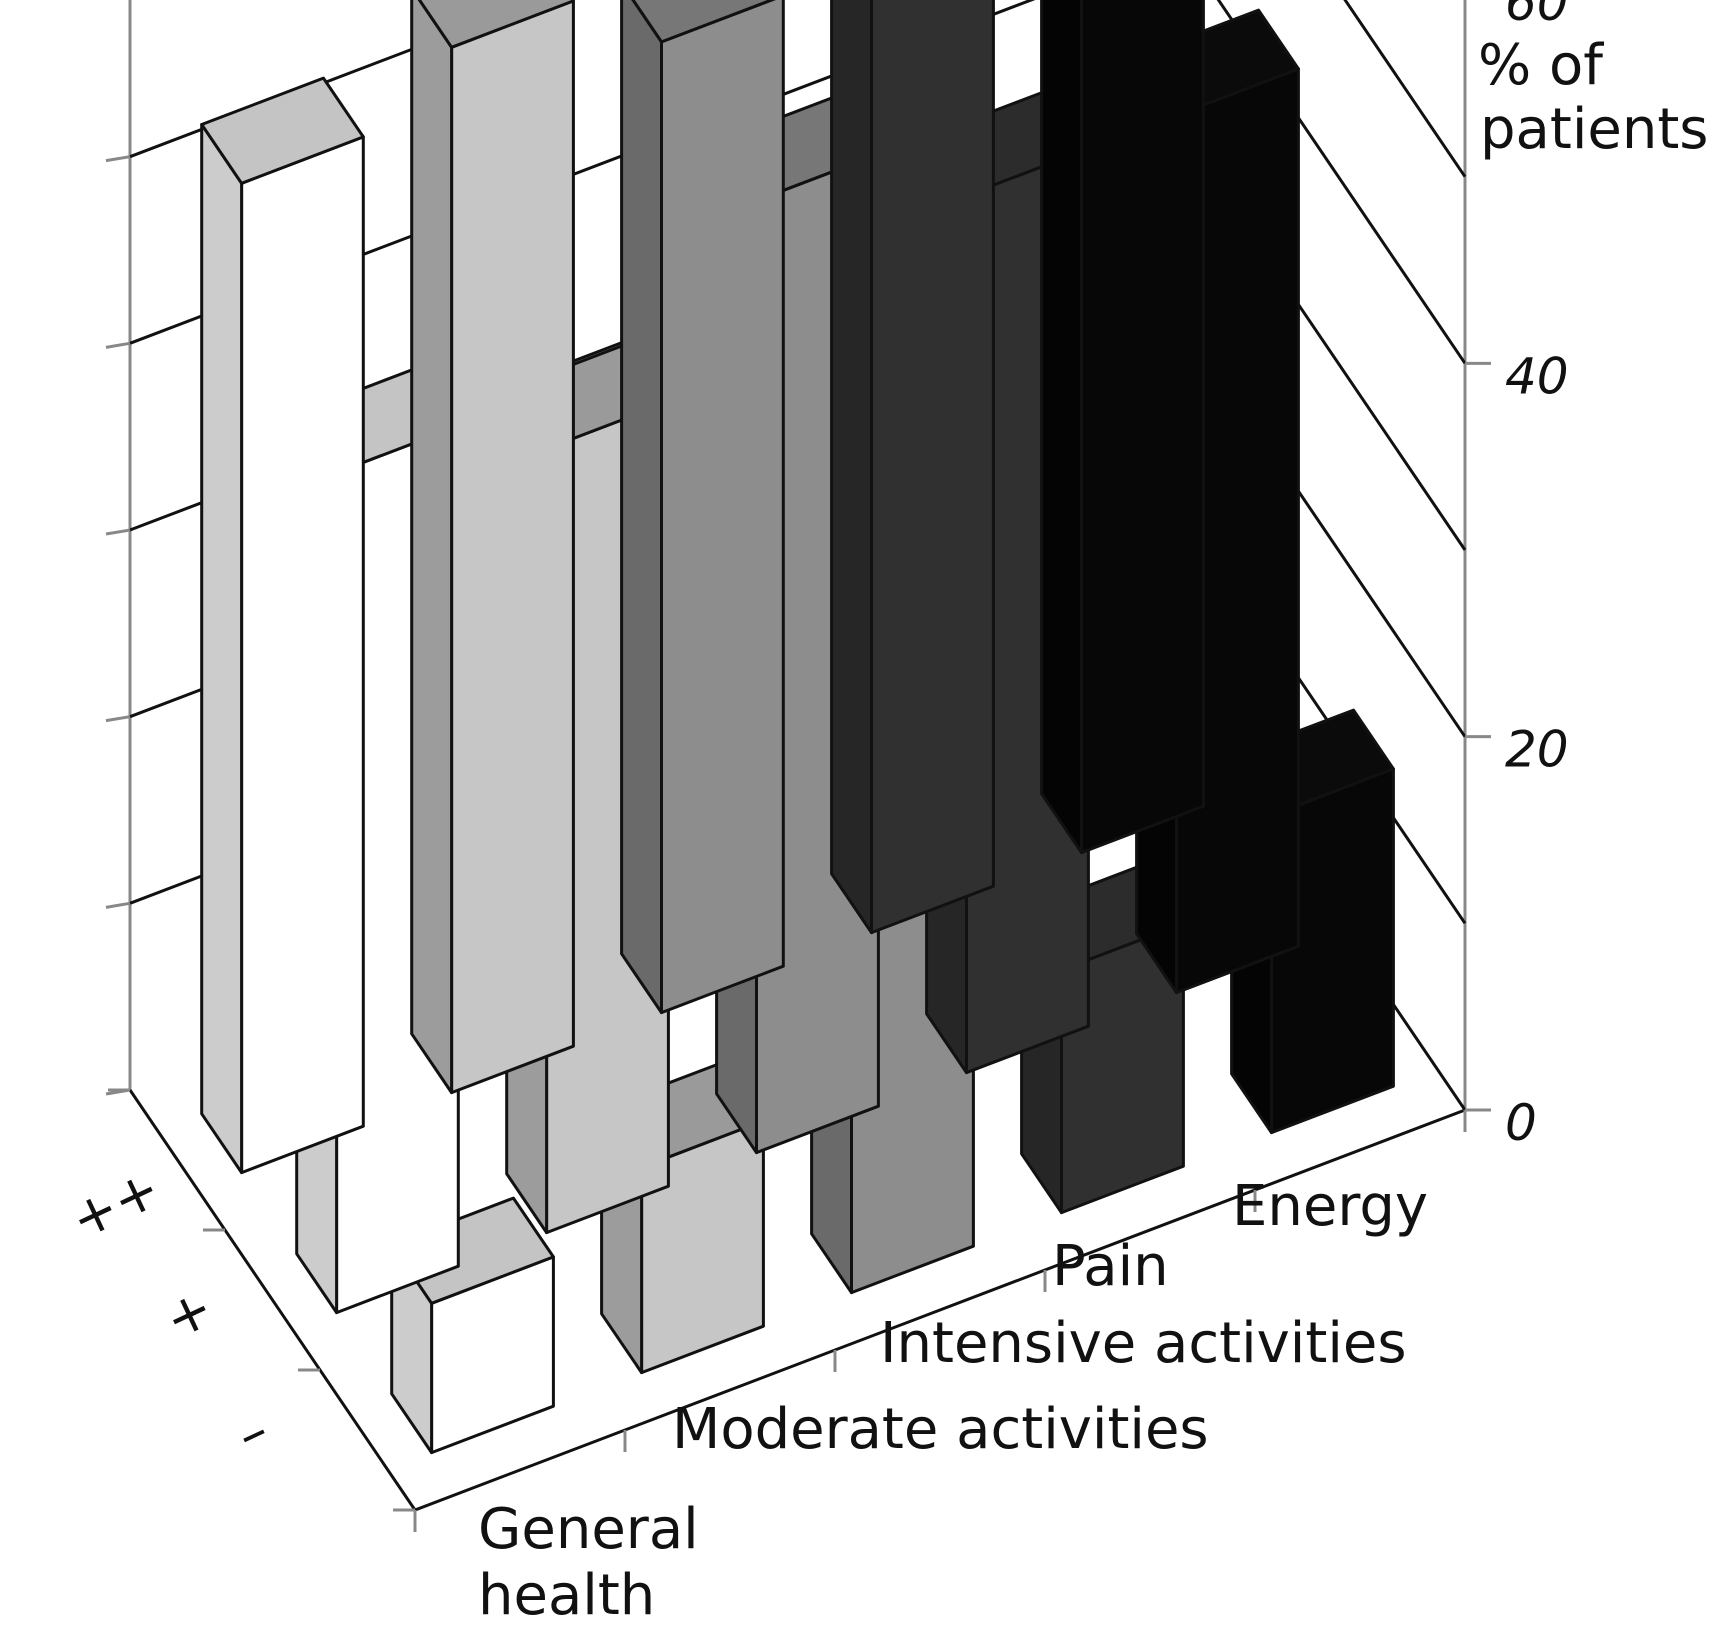 The height and width of the screenshot is (1629, 1712). Describe the element at coordinates (1537, 16) in the screenshot. I see `z-tick-label: 60` at that location.